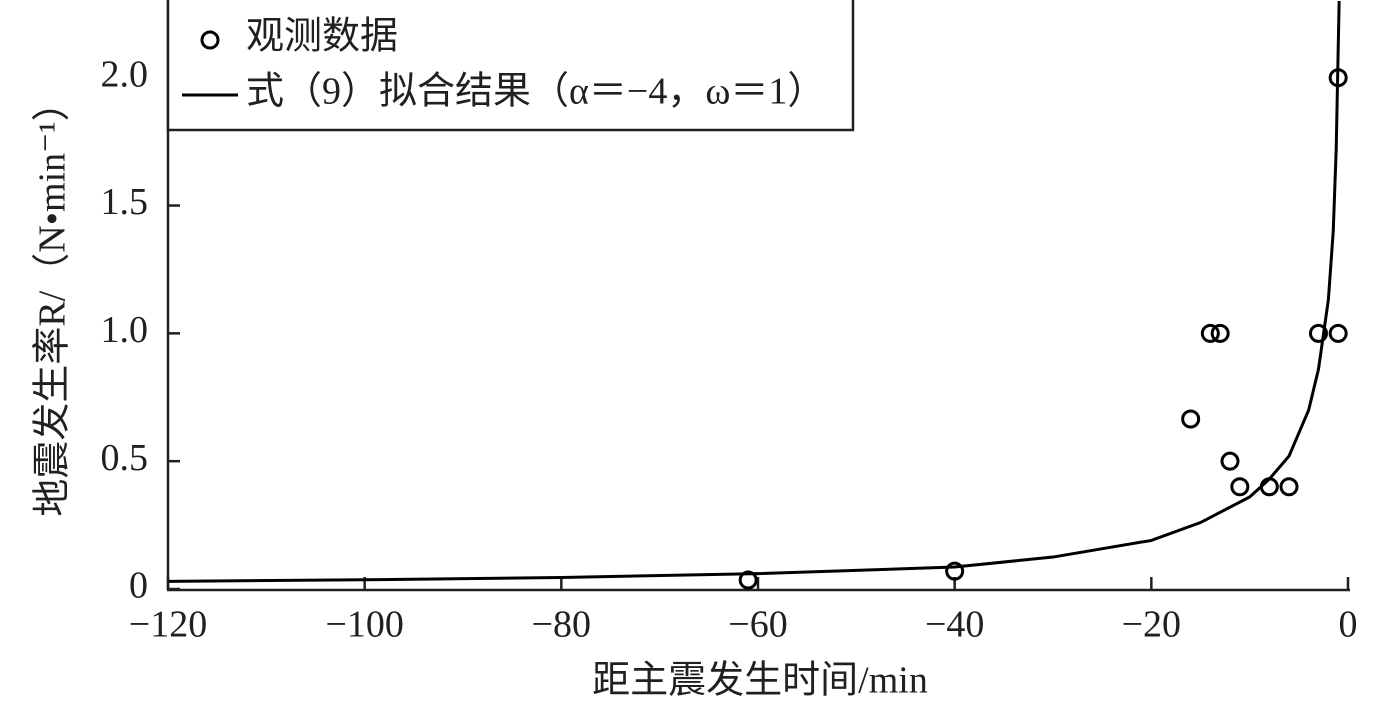 The width and height of the screenshot is (1378, 711). I want to click on x-tick-label: −120, so click(168, 625).